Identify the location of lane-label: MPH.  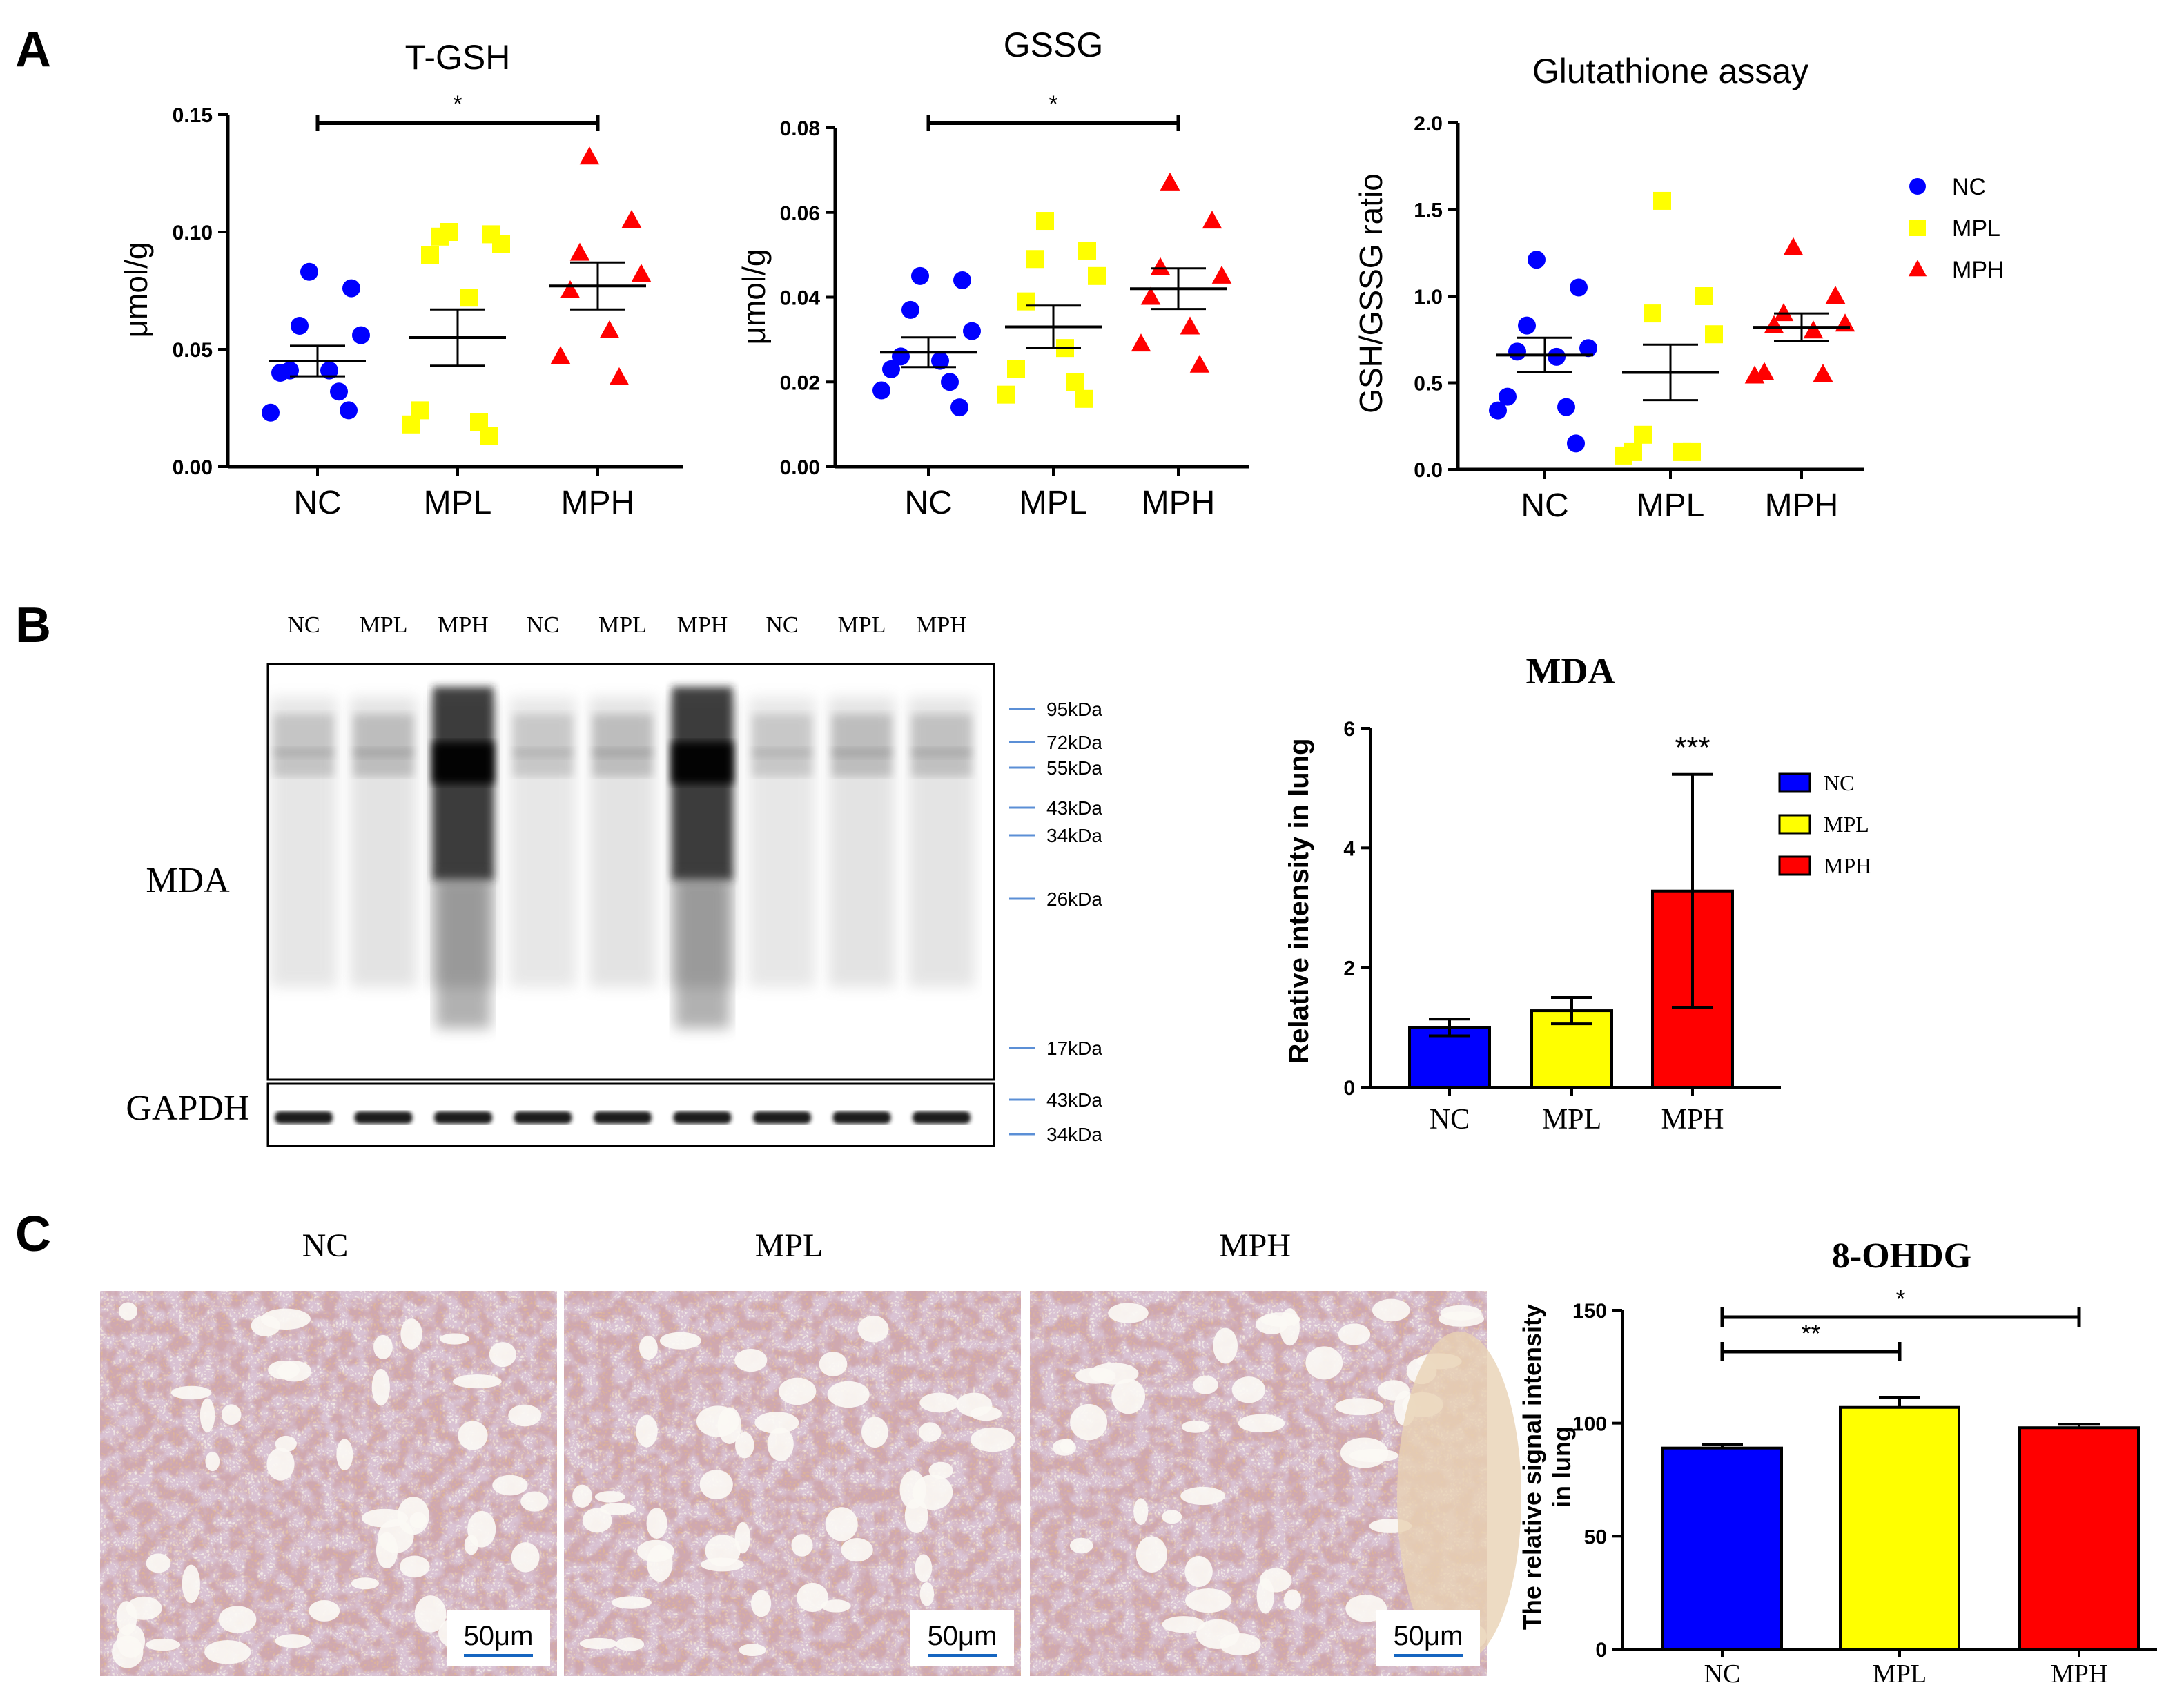
(941, 625).